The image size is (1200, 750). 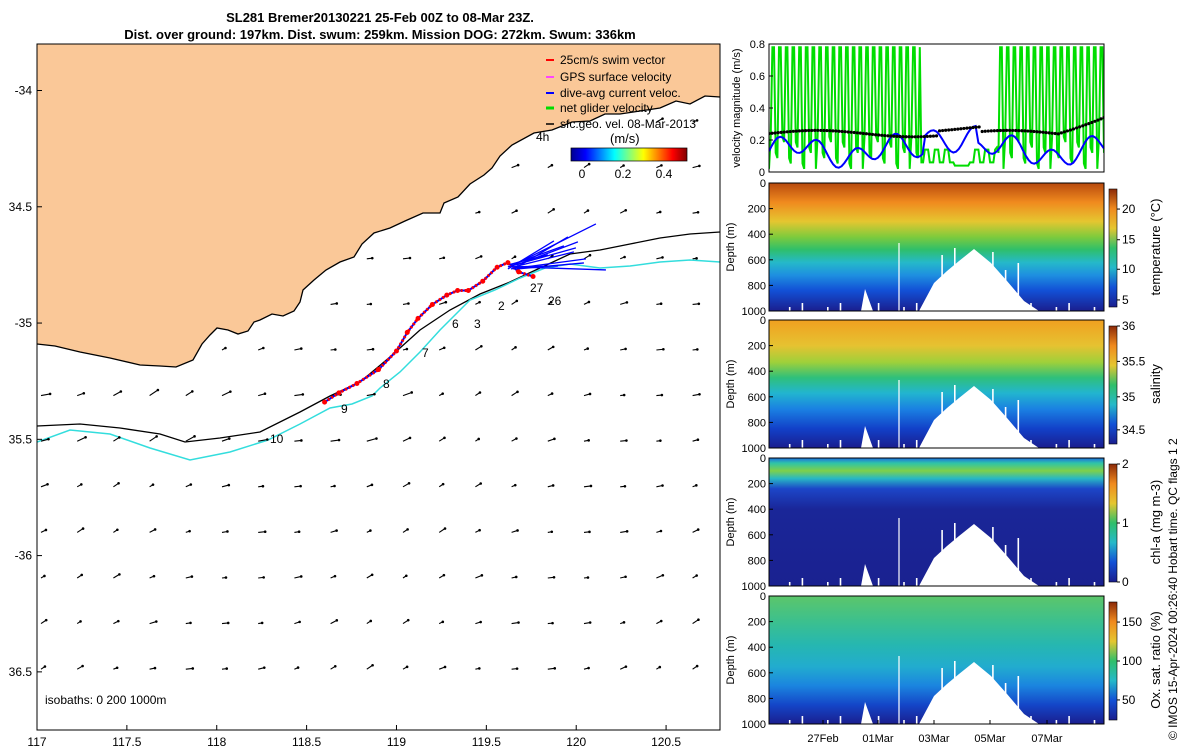 What do you see at coordinates (344, 409) in the screenshot?
I see `track-label-9: 9` at bounding box center [344, 409].